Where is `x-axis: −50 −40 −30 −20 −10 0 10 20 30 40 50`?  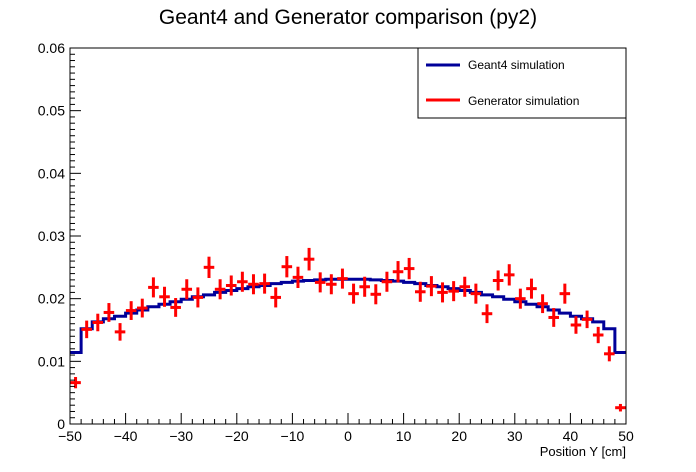
x-axis: −50 −40 −30 −20 −10 0 10 20 30 40 50 is located at coordinates (346, 428).